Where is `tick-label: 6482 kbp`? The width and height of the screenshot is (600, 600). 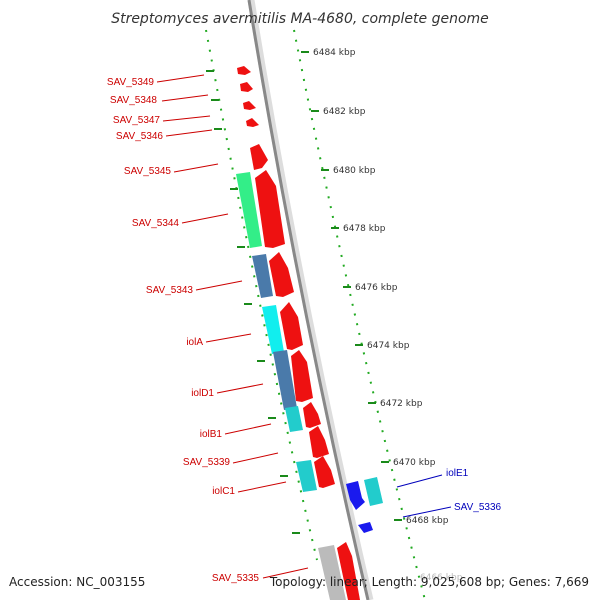
tick-label: 6482 kbp is located at coordinates (344, 112).